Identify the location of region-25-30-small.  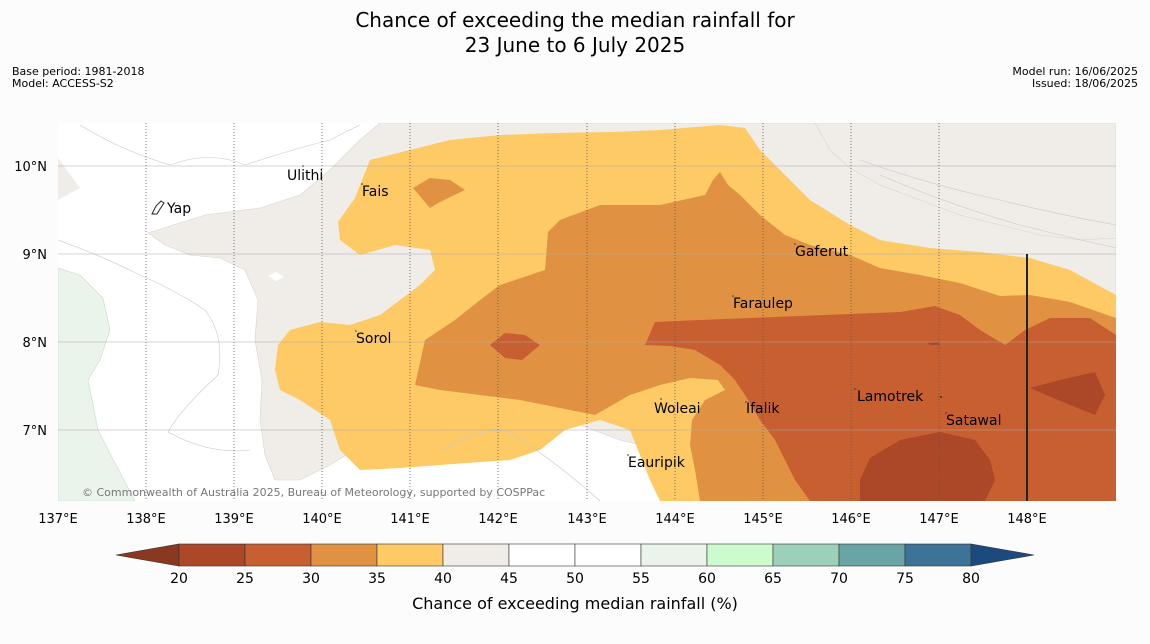
(515, 346).